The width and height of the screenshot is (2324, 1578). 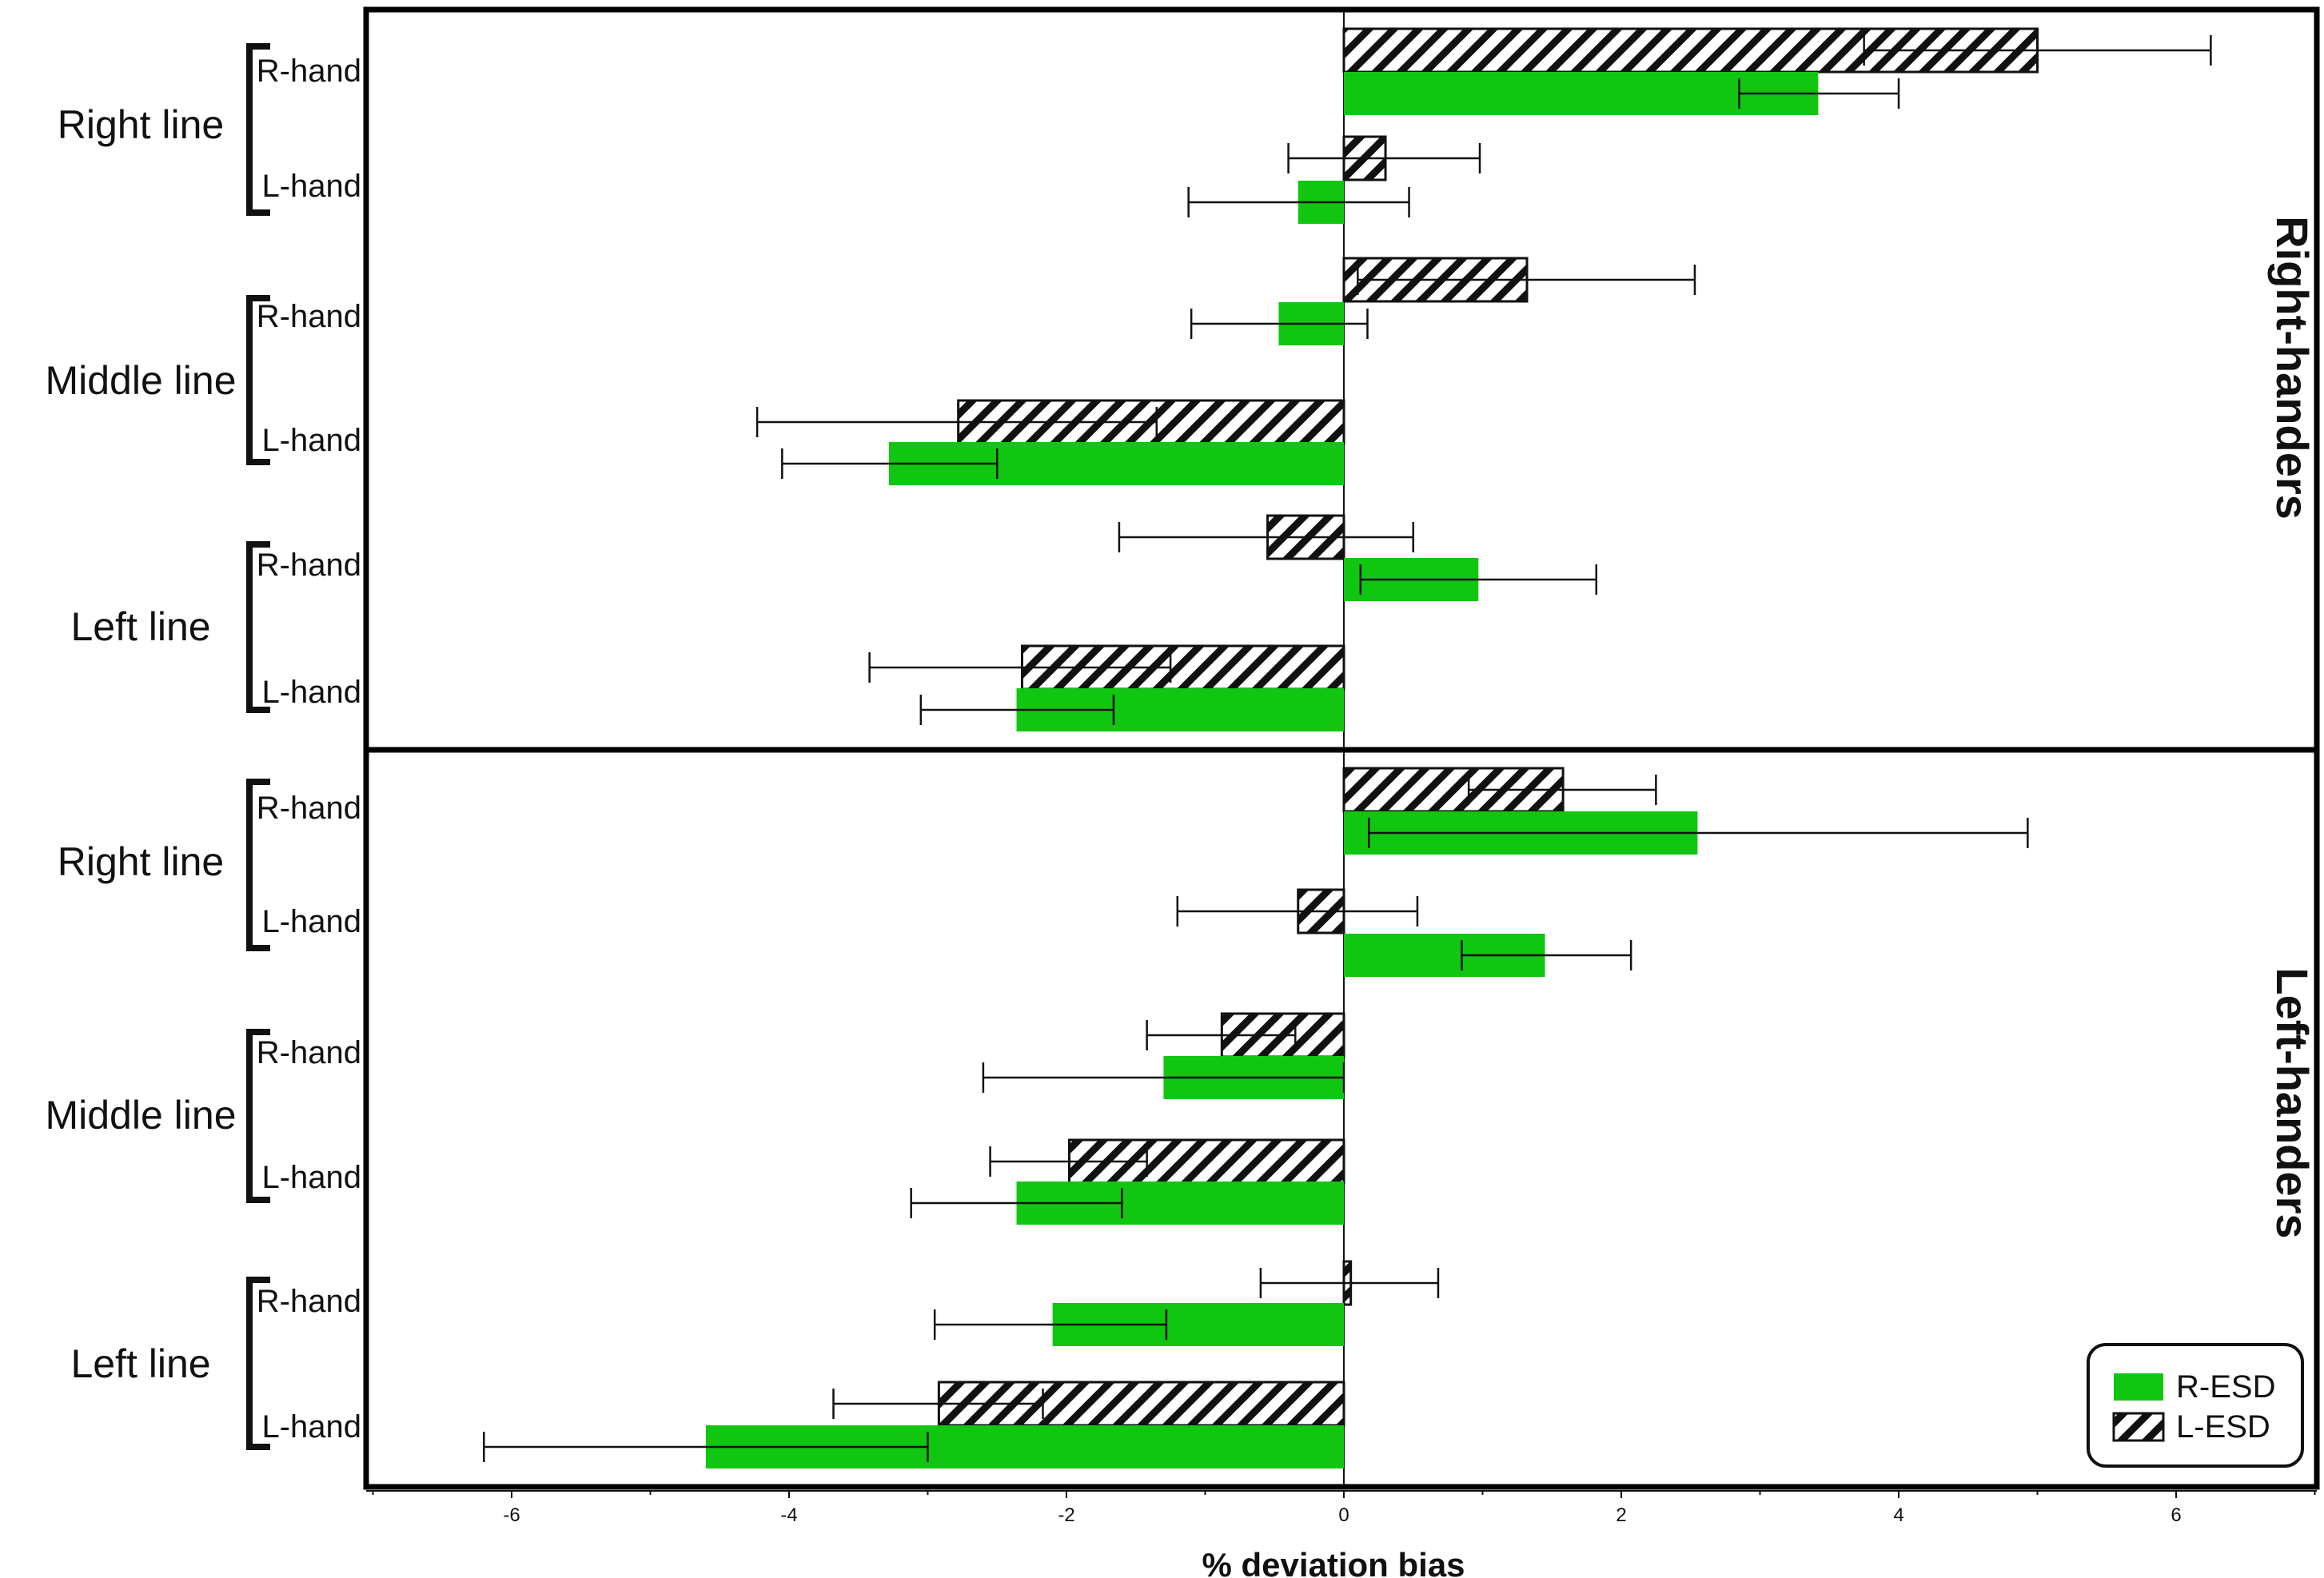 What do you see at coordinates (309, 1301) in the screenshot?
I see `left-handers-left-line-rhand-hand-label: R-hand` at bounding box center [309, 1301].